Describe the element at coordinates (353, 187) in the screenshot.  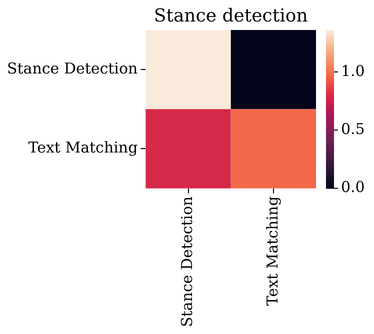
I see `color-bar-label: 0.0` at that location.